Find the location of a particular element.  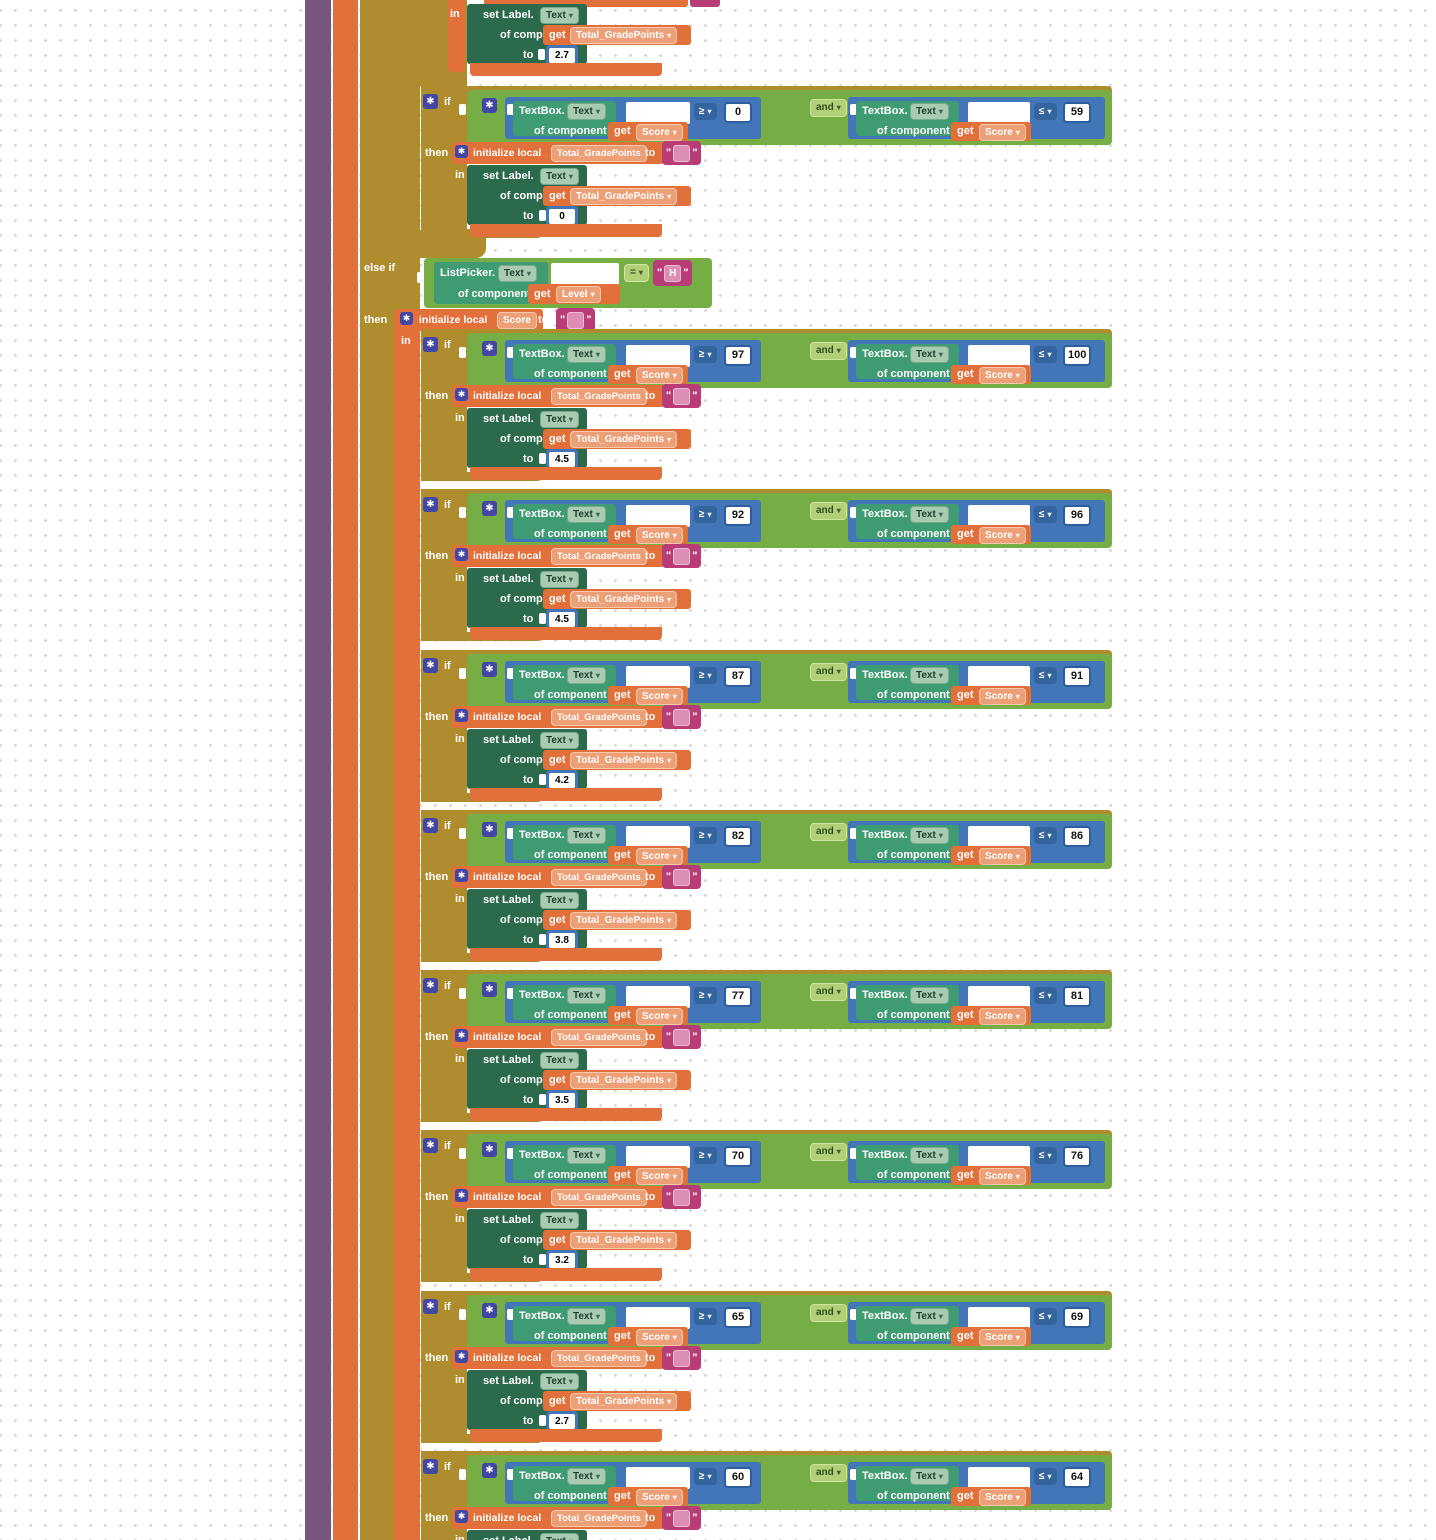

local-variable-name: Score is located at coordinates (517, 320).